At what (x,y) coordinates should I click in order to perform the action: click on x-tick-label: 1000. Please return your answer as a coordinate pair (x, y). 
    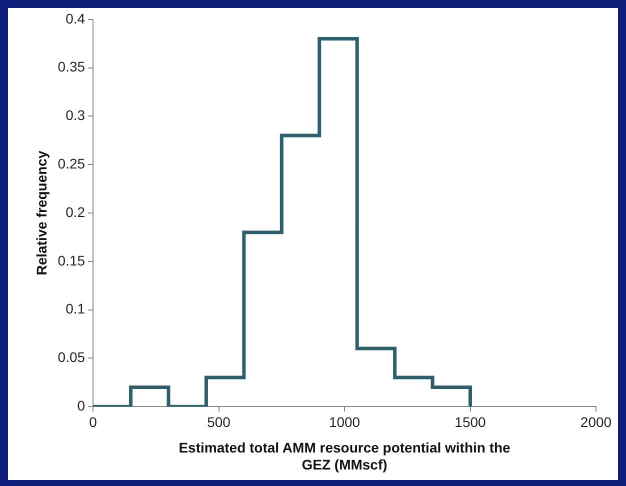
    Looking at the image, I should click on (344, 422).